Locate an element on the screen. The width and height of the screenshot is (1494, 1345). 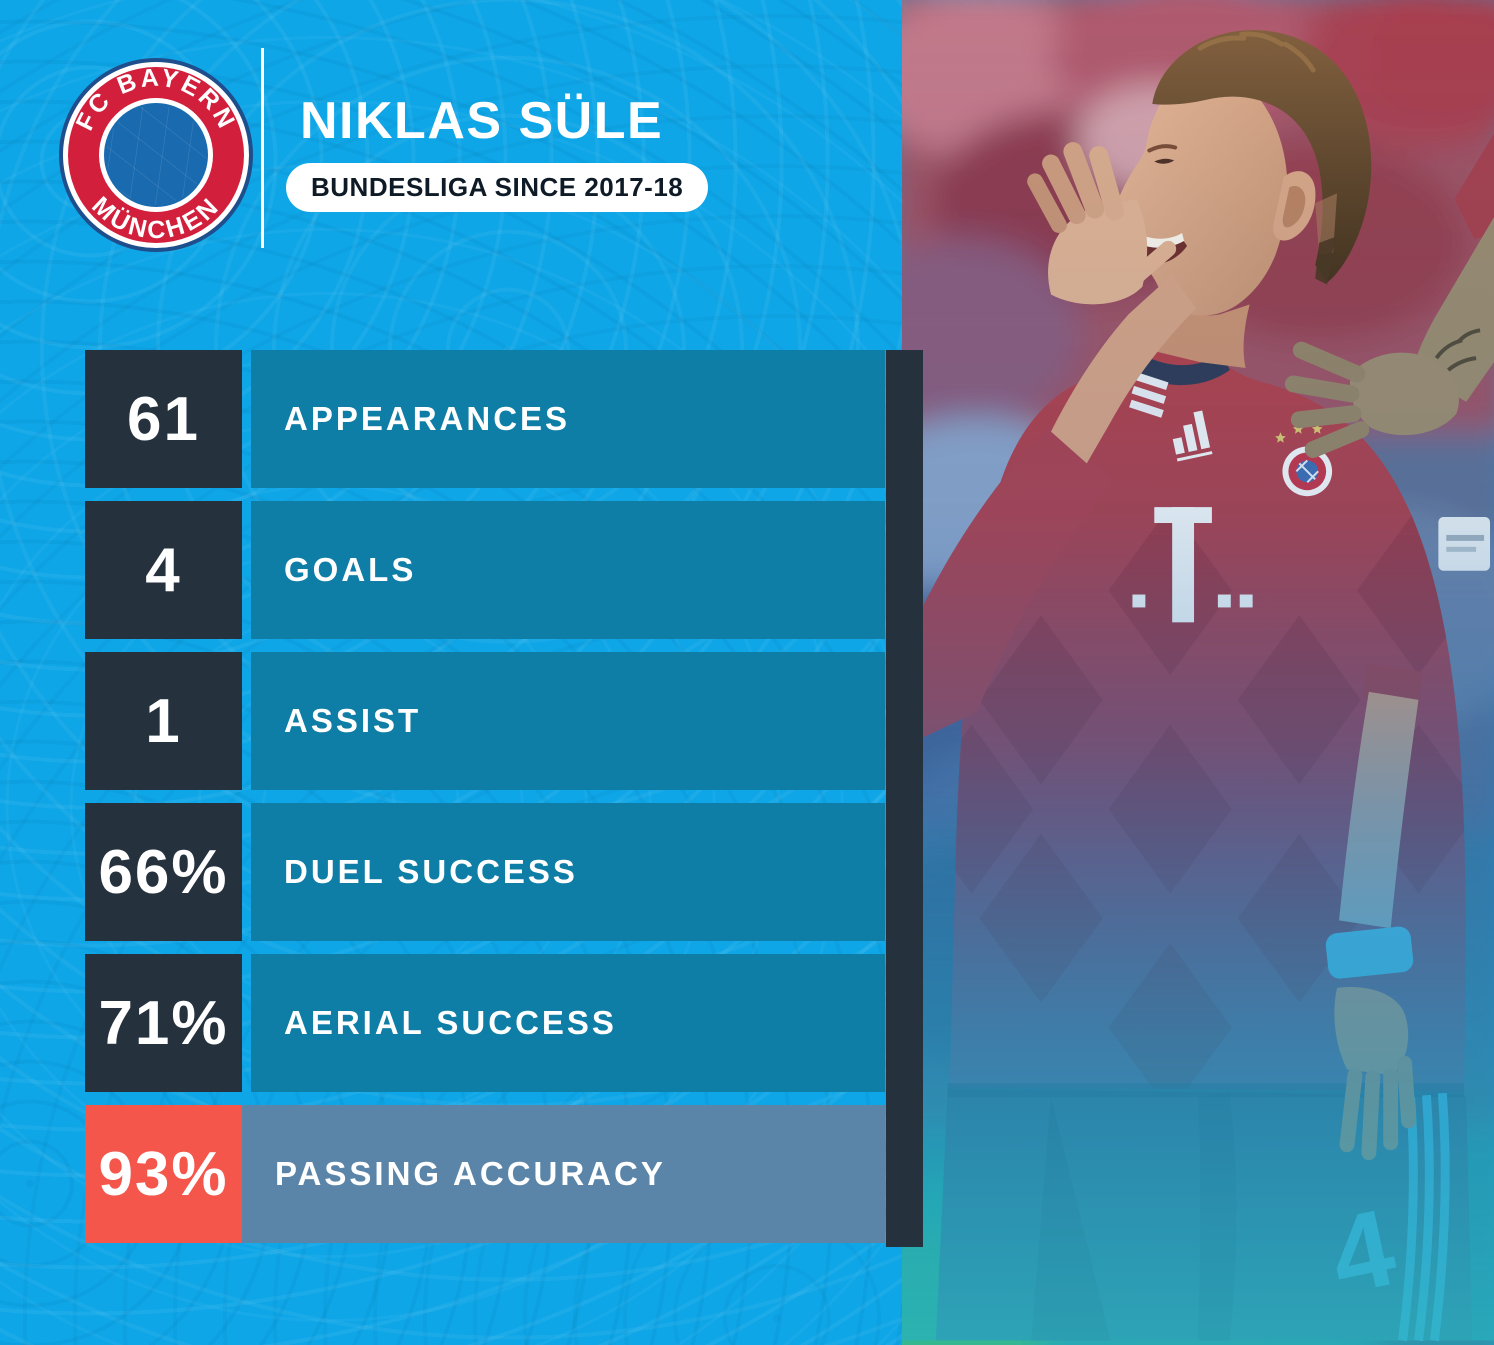
stat-label-bar: AERIAL SUCCESS is located at coordinates (568, 1023).